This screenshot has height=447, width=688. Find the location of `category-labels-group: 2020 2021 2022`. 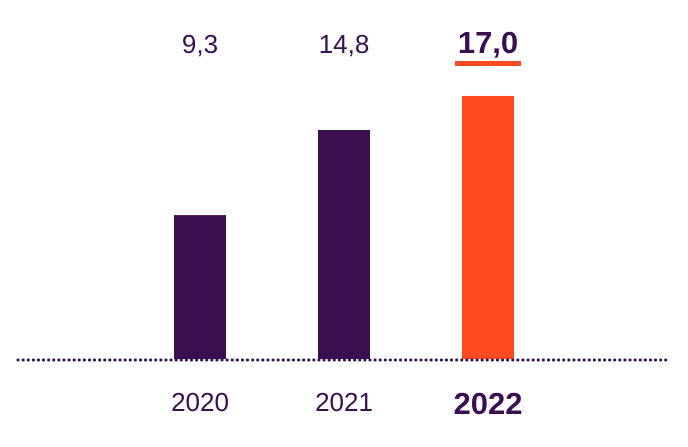

category-labels-group: 2020 2021 2022 is located at coordinates (346, 403).